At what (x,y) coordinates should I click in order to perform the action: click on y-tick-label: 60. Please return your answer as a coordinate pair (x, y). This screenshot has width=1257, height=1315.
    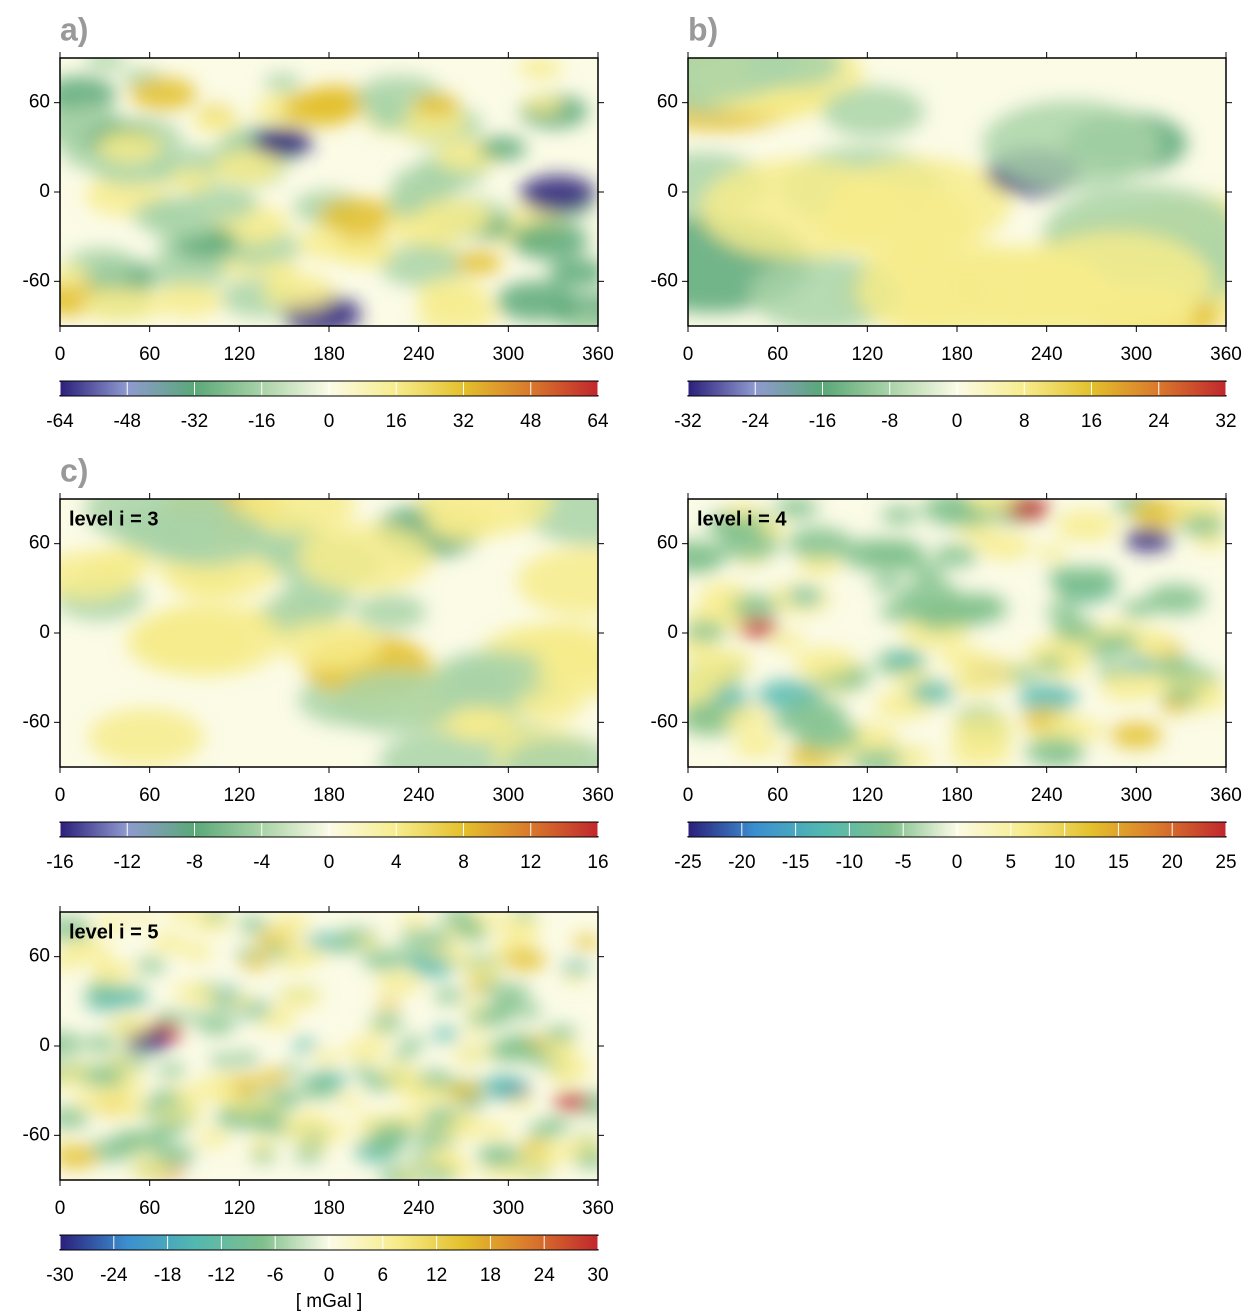
    Looking at the image, I should click on (39, 102).